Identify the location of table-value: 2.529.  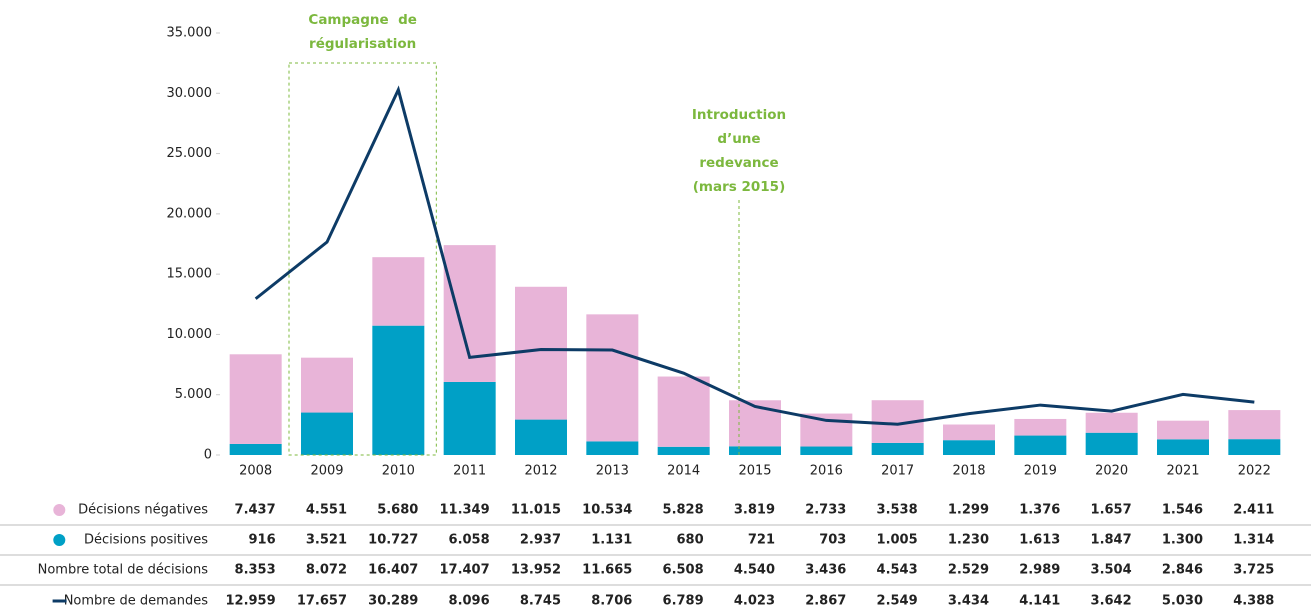
(968, 570).